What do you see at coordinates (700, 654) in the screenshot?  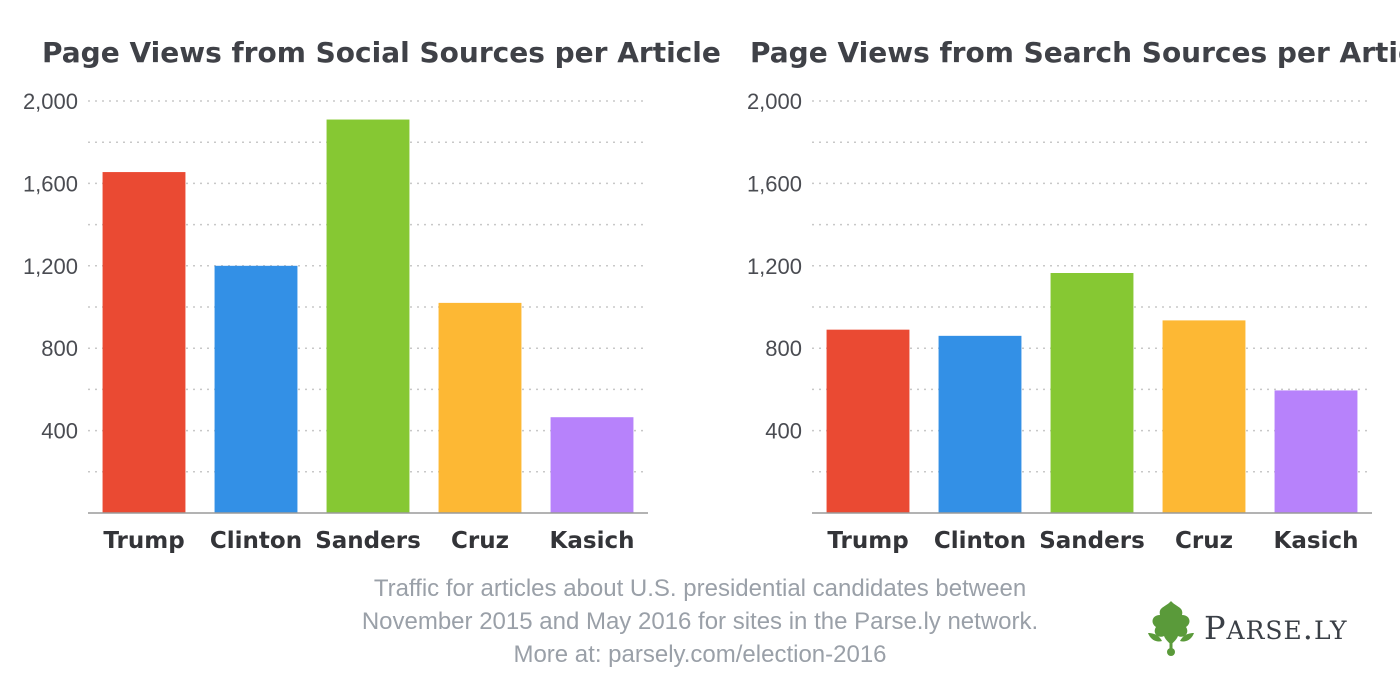 I see `caption-line-3: More at: parsely.com/election-2016` at bounding box center [700, 654].